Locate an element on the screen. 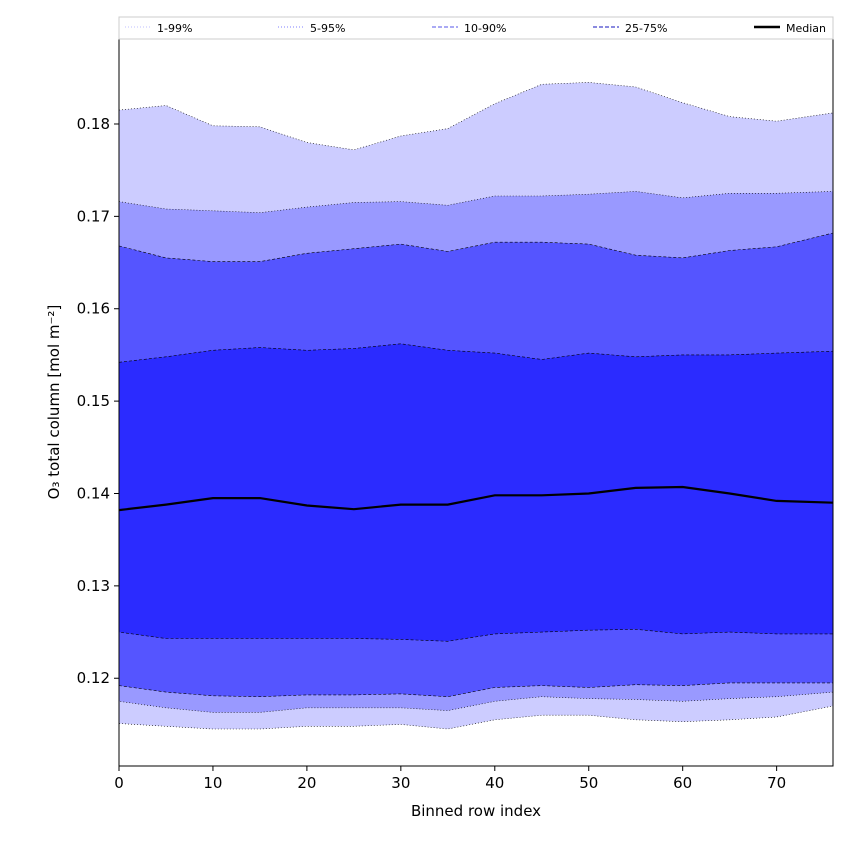 The width and height of the screenshot is (850, 850). legend-label: 1-99% is located at coordinates (174, 28).